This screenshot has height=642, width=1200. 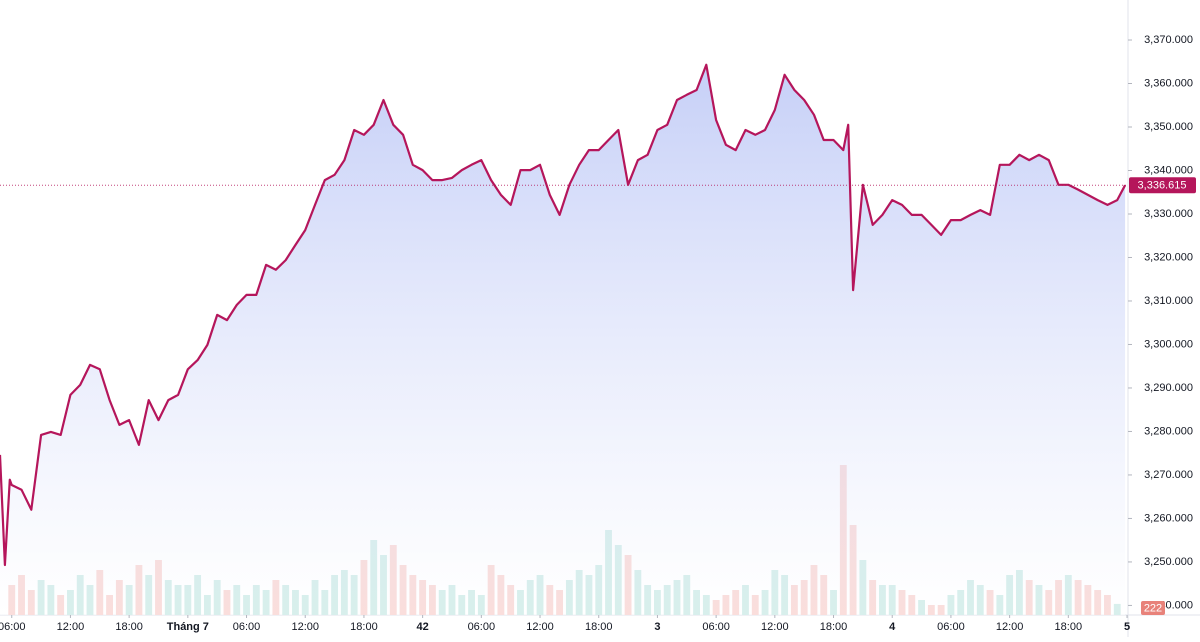 I want to click on x-tick-label: 5, so click(x=1127, y=627).